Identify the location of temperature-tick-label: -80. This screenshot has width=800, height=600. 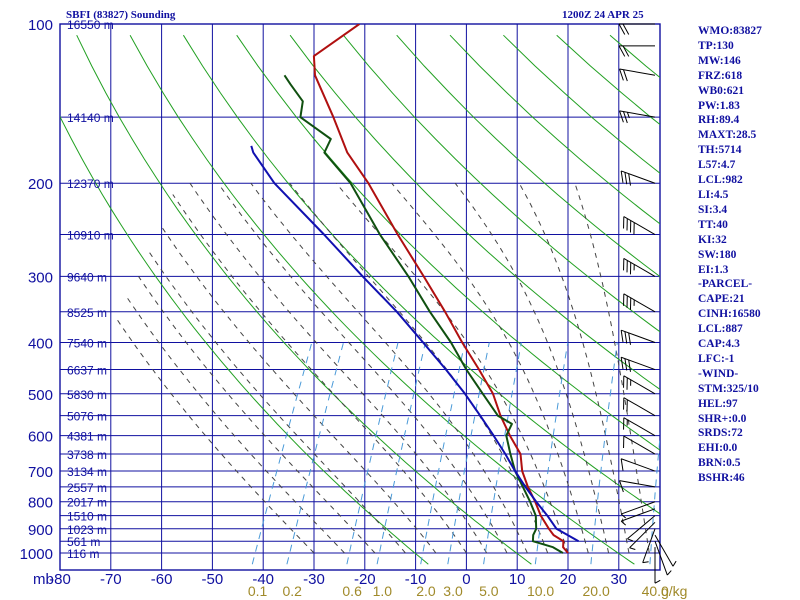
(60, 579).